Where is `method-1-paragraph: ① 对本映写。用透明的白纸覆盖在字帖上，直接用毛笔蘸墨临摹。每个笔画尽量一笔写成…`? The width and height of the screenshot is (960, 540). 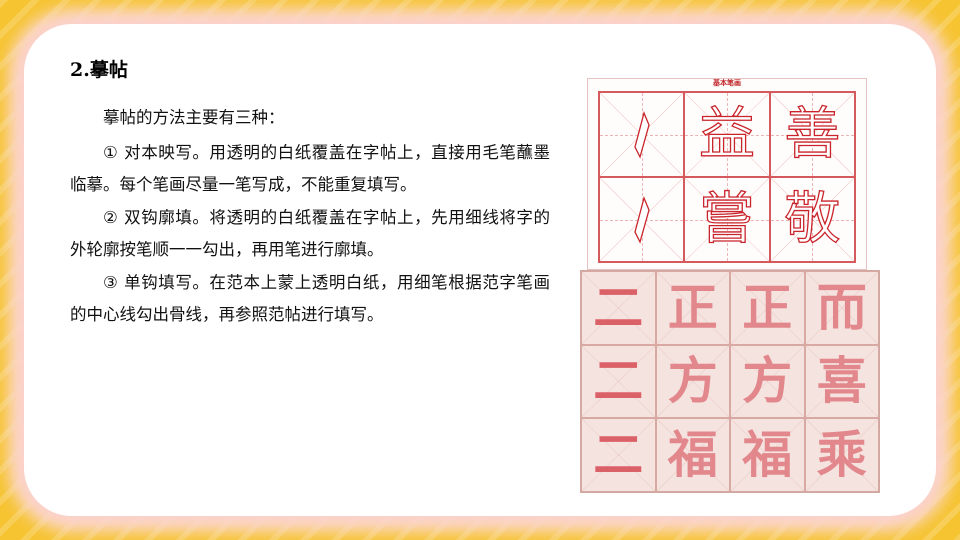 method-1-paragraph: ① 对本映写。用透明的白纸覆盖在字帖上，直接用毛笔蘸墨临摹。每个笔画尽量一笔写成… is located at coordinates (310, 168).